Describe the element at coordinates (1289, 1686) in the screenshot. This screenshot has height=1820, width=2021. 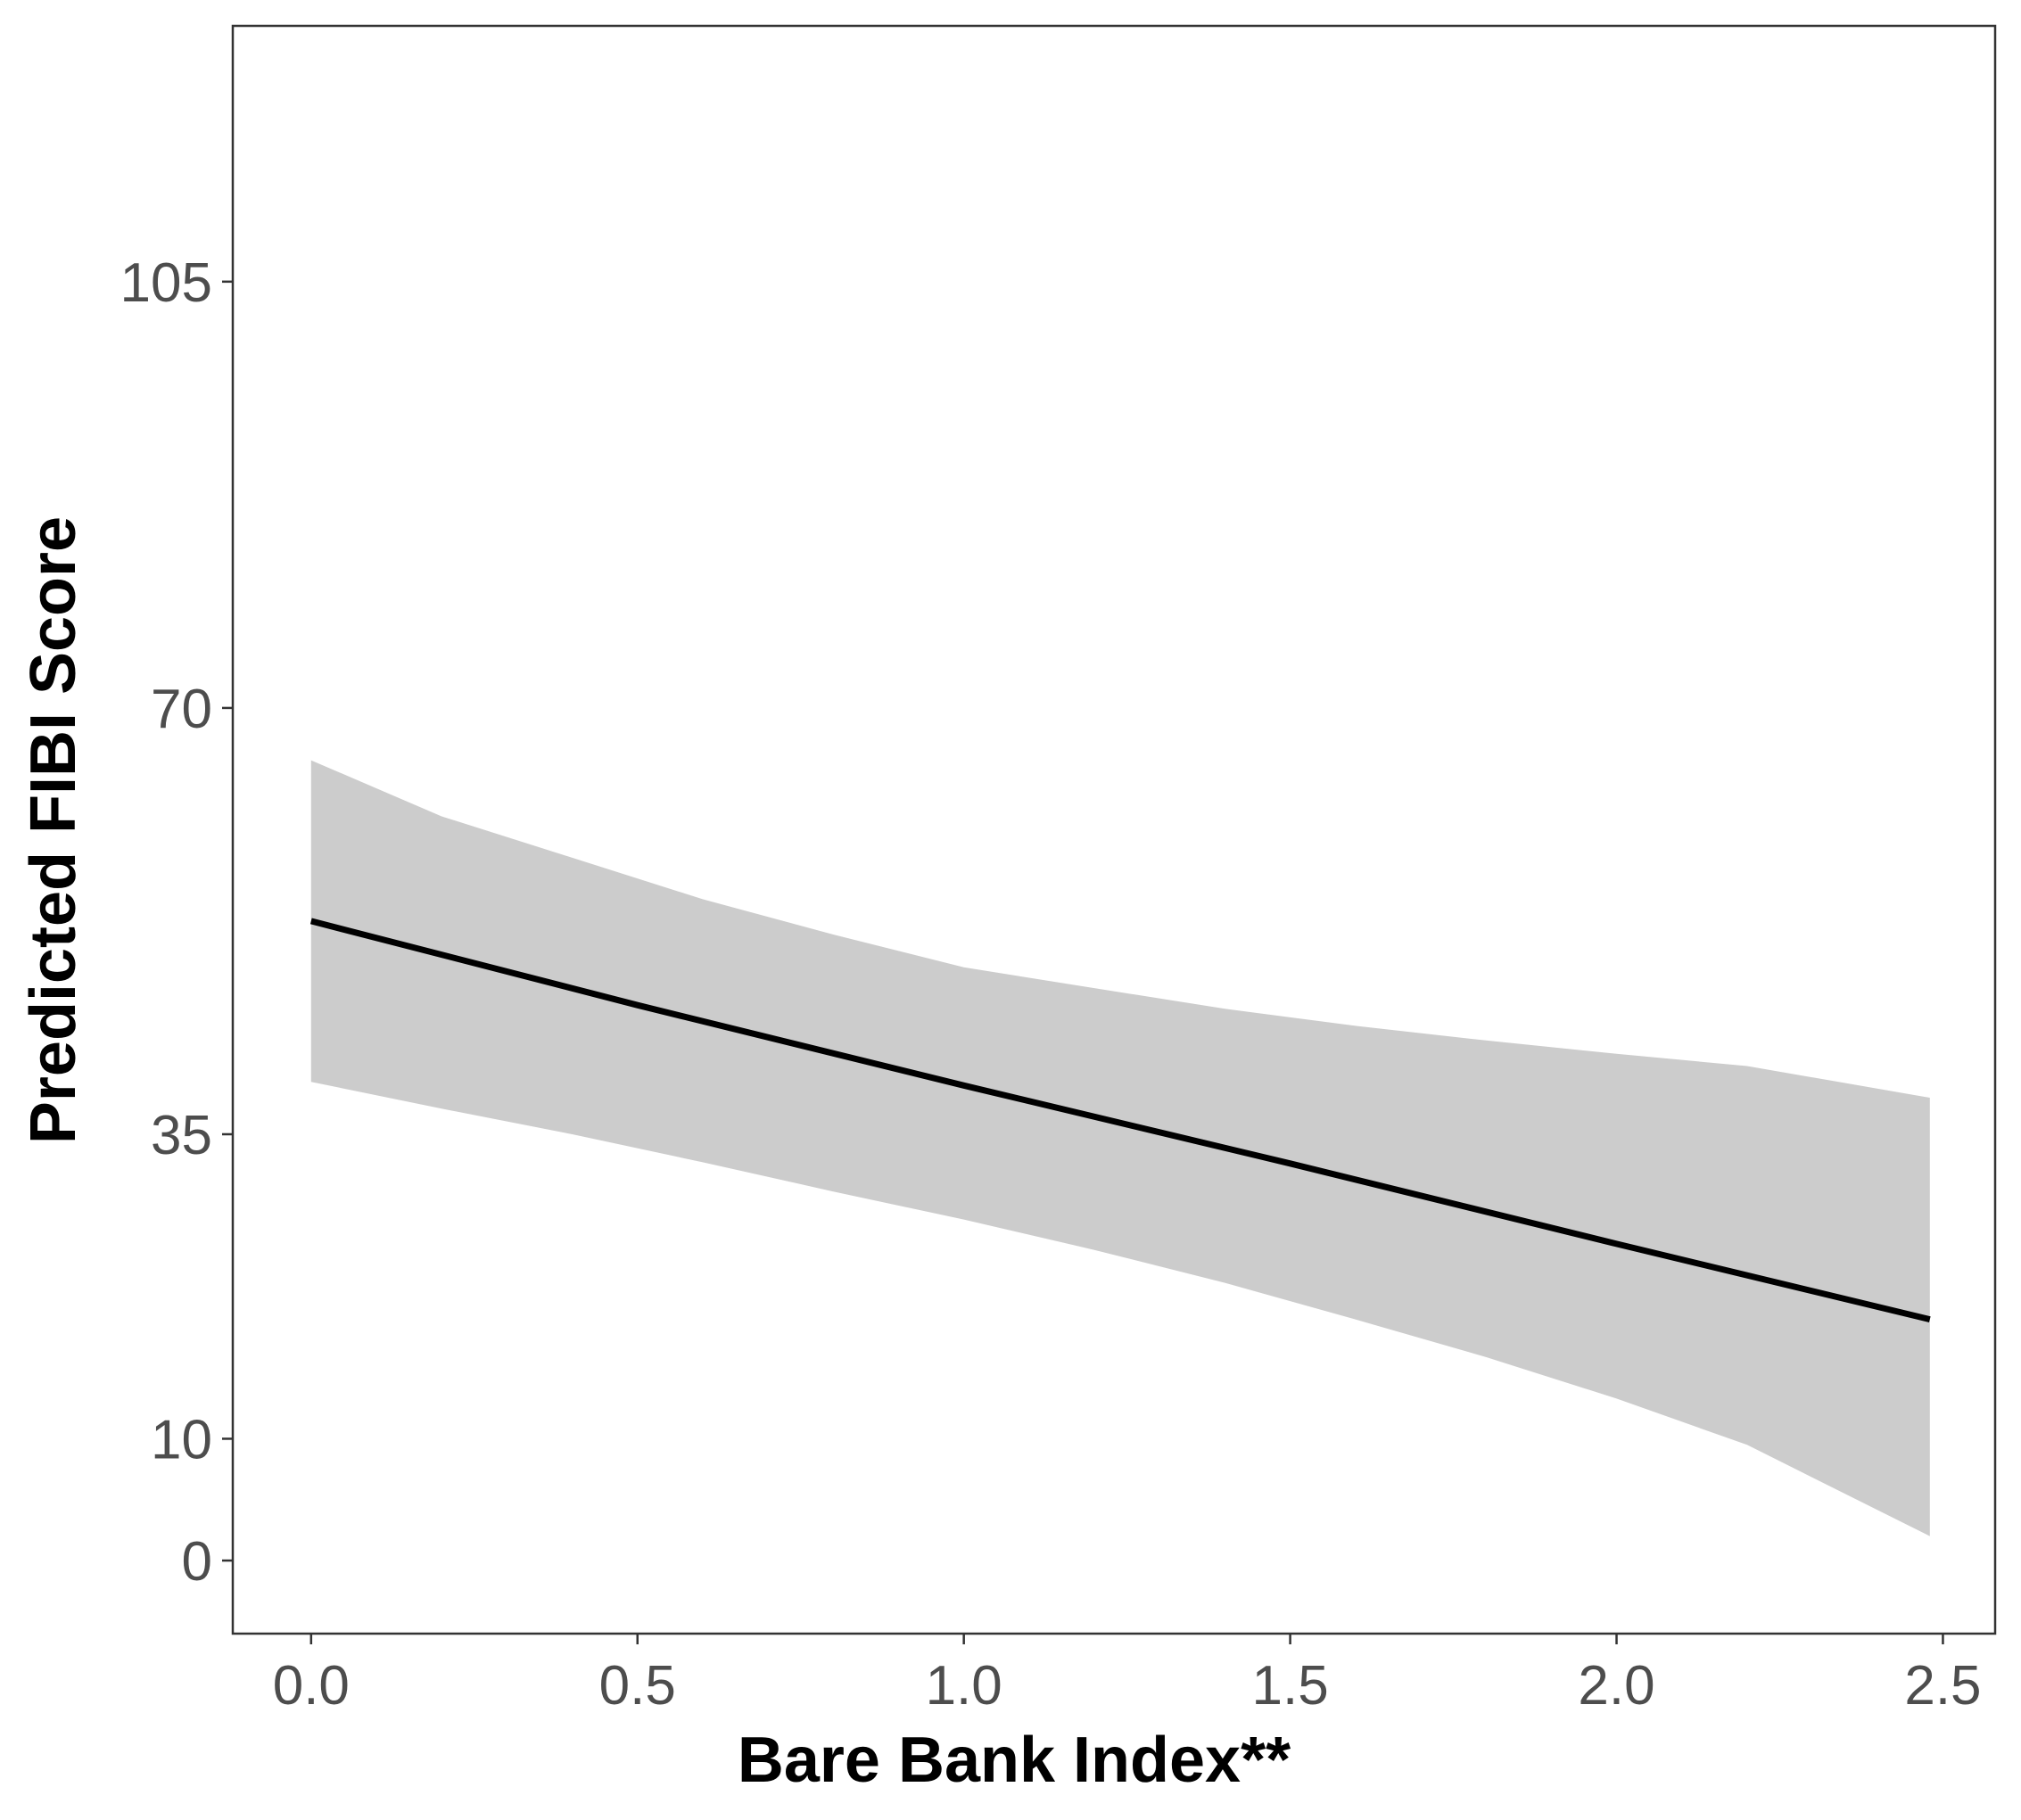
I see `x-tick-label: 1.5` at that location.